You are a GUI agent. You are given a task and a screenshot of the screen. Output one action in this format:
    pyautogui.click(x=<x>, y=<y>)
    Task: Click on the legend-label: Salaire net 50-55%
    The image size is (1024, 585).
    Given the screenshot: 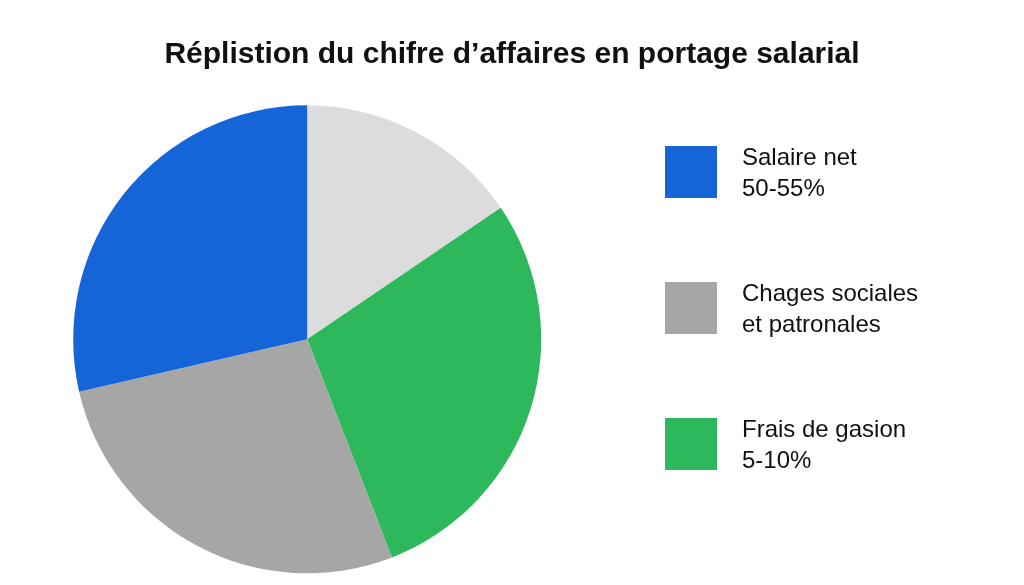 What is the action you would take?
    pyautogui.click(x=800, y=172)
    